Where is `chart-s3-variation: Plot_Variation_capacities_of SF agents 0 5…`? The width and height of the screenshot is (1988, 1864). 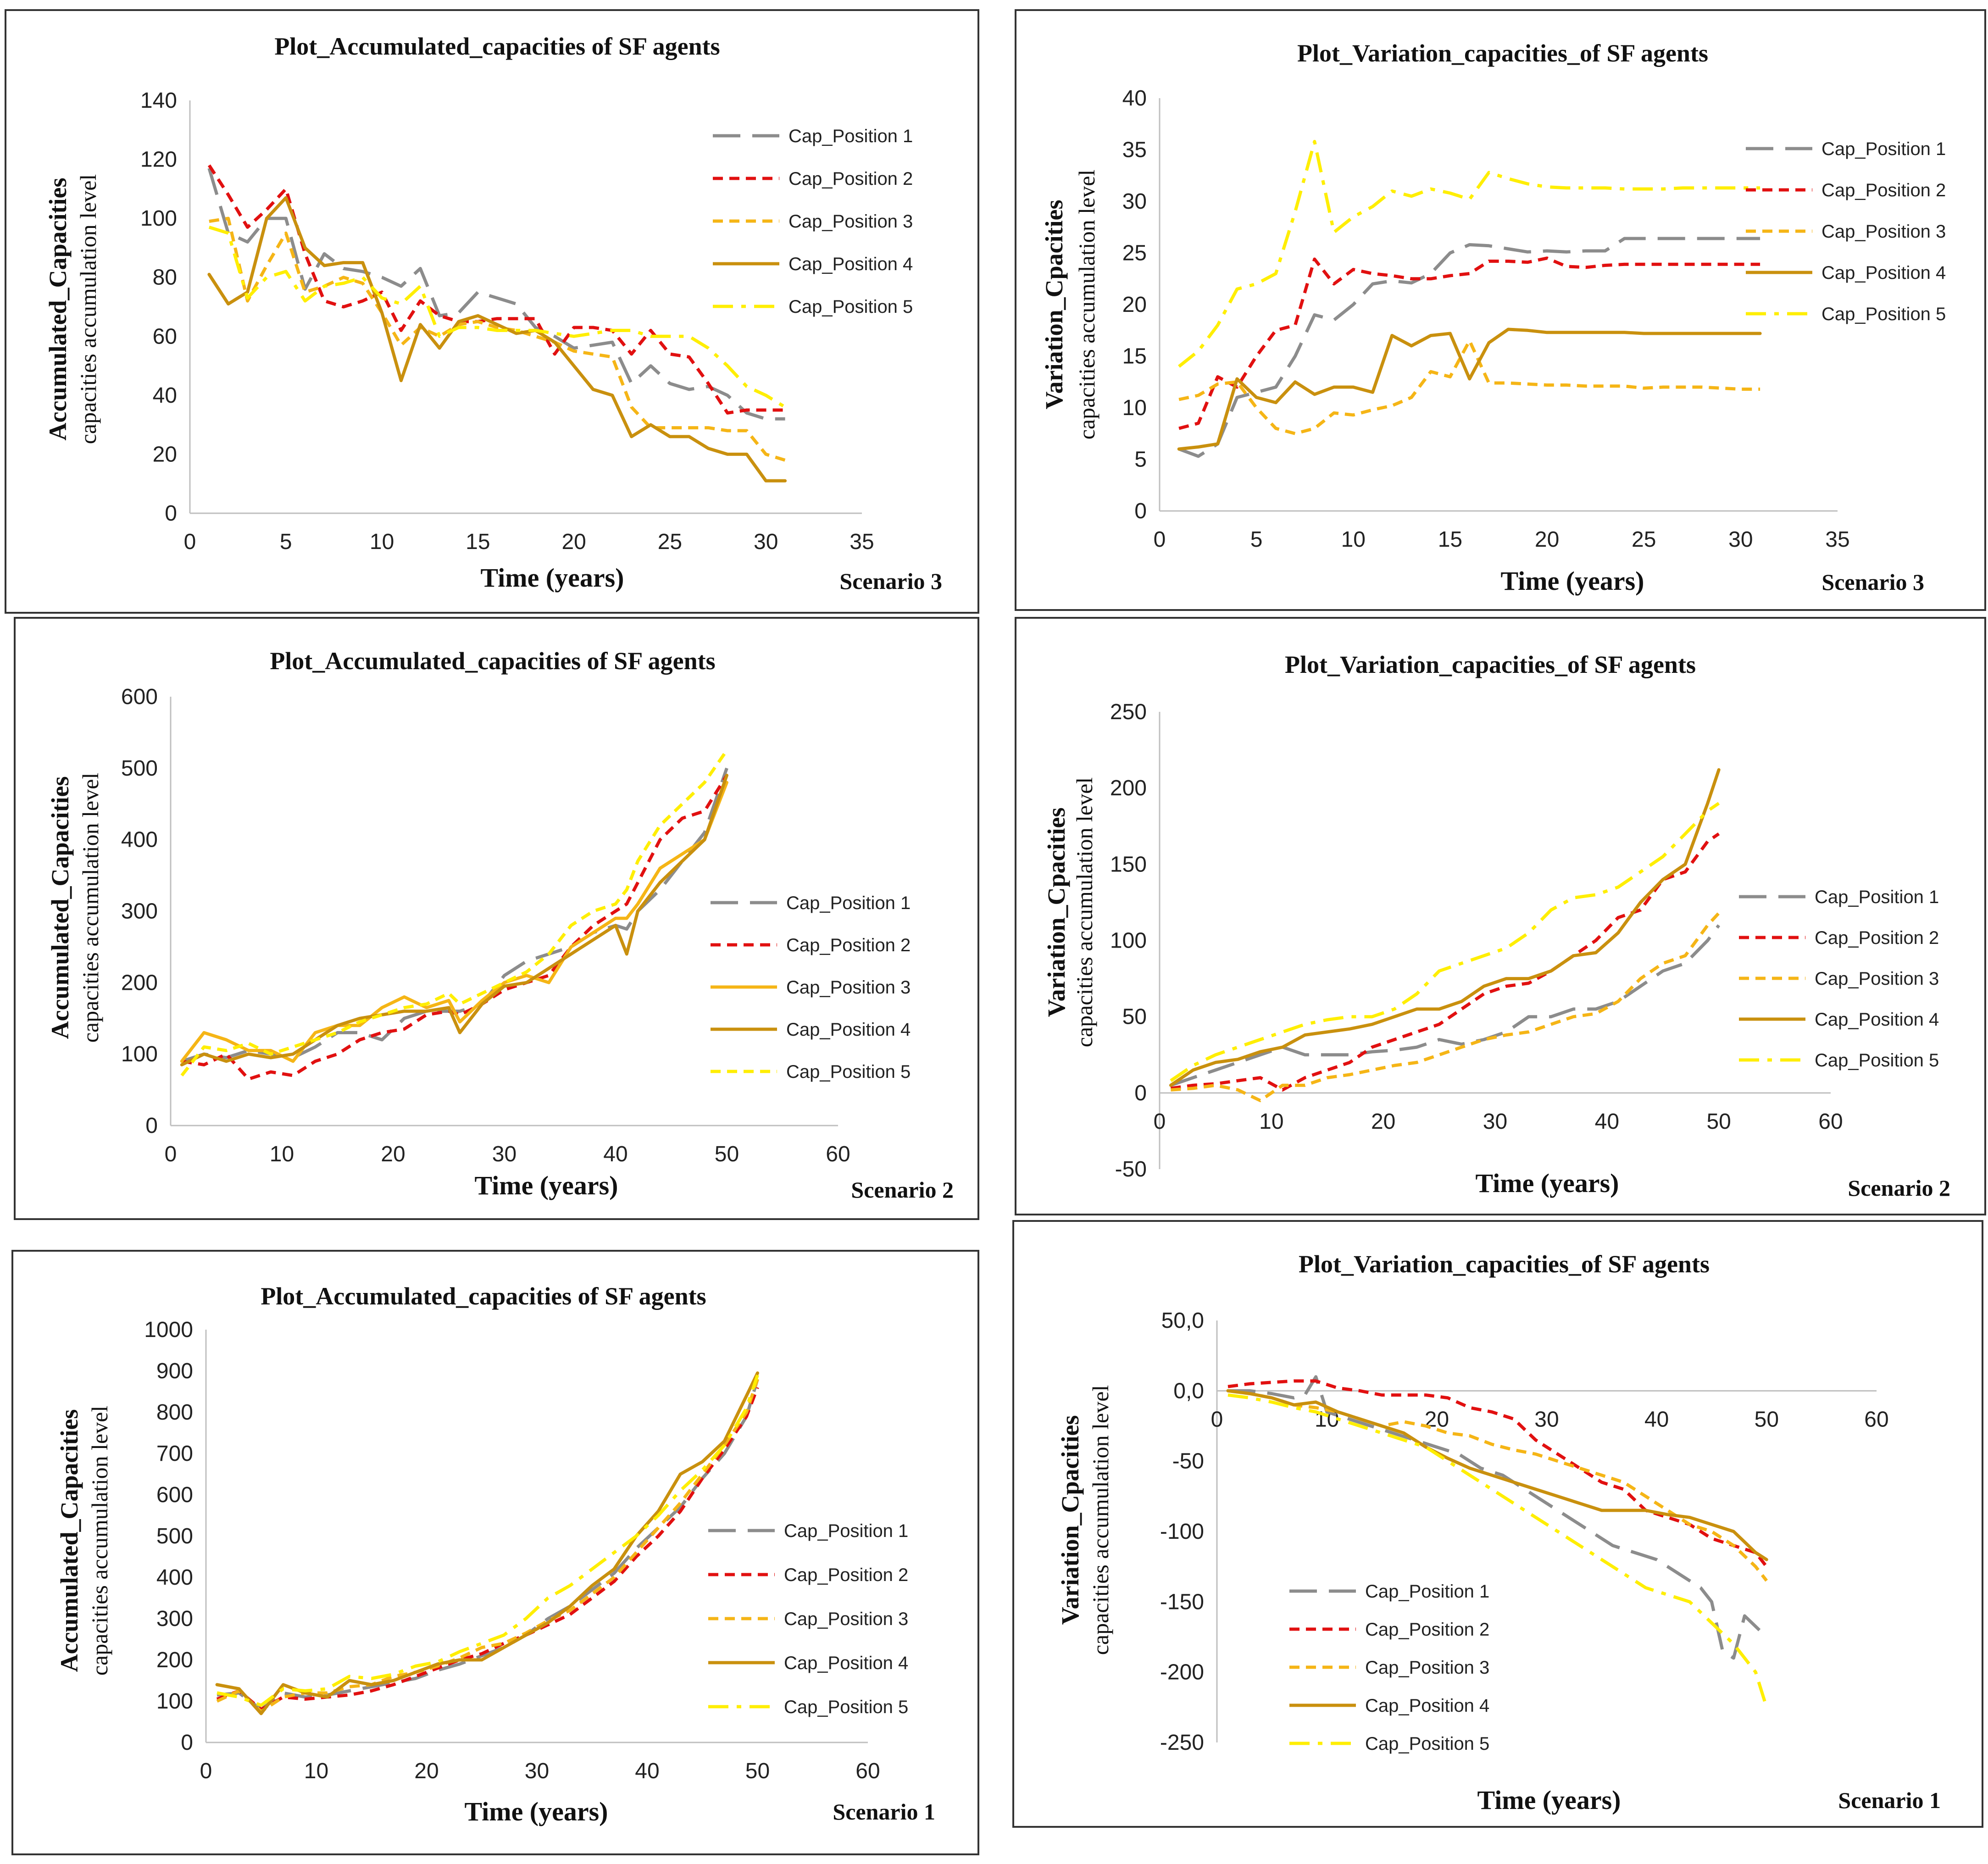
chart-s3-variation: Plot_Variation_capacities_of SF agents 0 5… is located at coordinates (1493, 317).